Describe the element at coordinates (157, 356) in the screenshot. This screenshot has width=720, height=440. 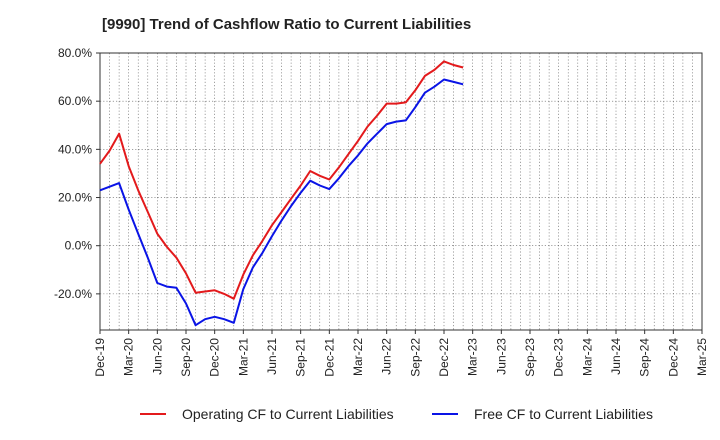
I see `x-tick-label: Jun-20` at that location.